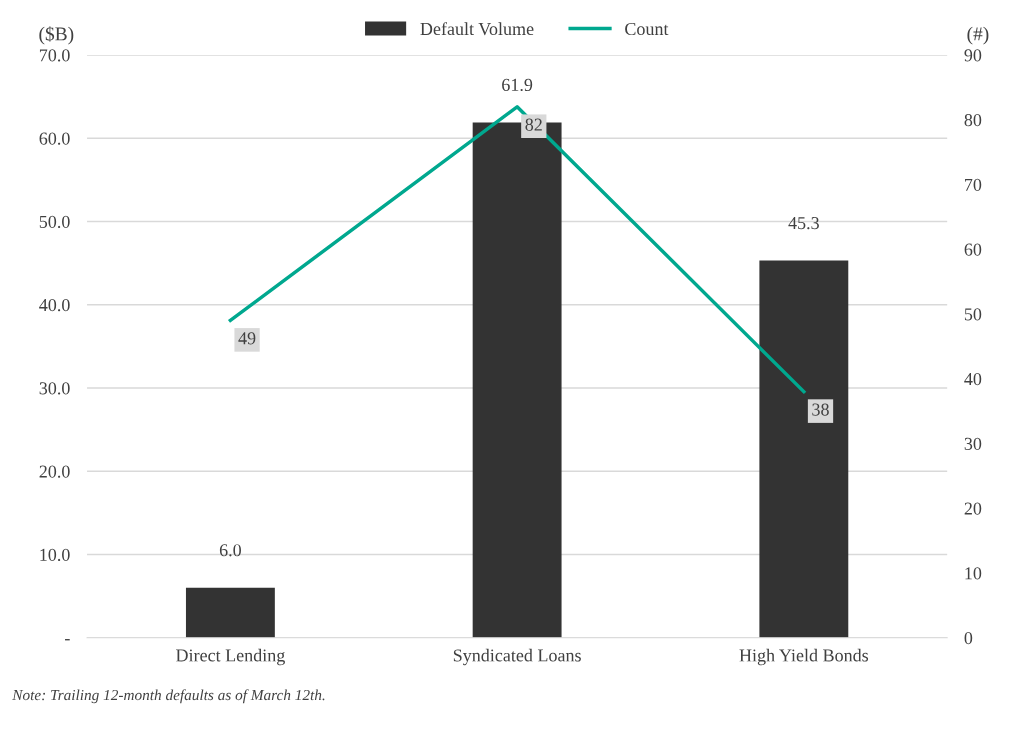 Image resolution: width=1024 pixels, height=733 pixels. I want to click on y2-tick-label: 30, so click(973, 443).